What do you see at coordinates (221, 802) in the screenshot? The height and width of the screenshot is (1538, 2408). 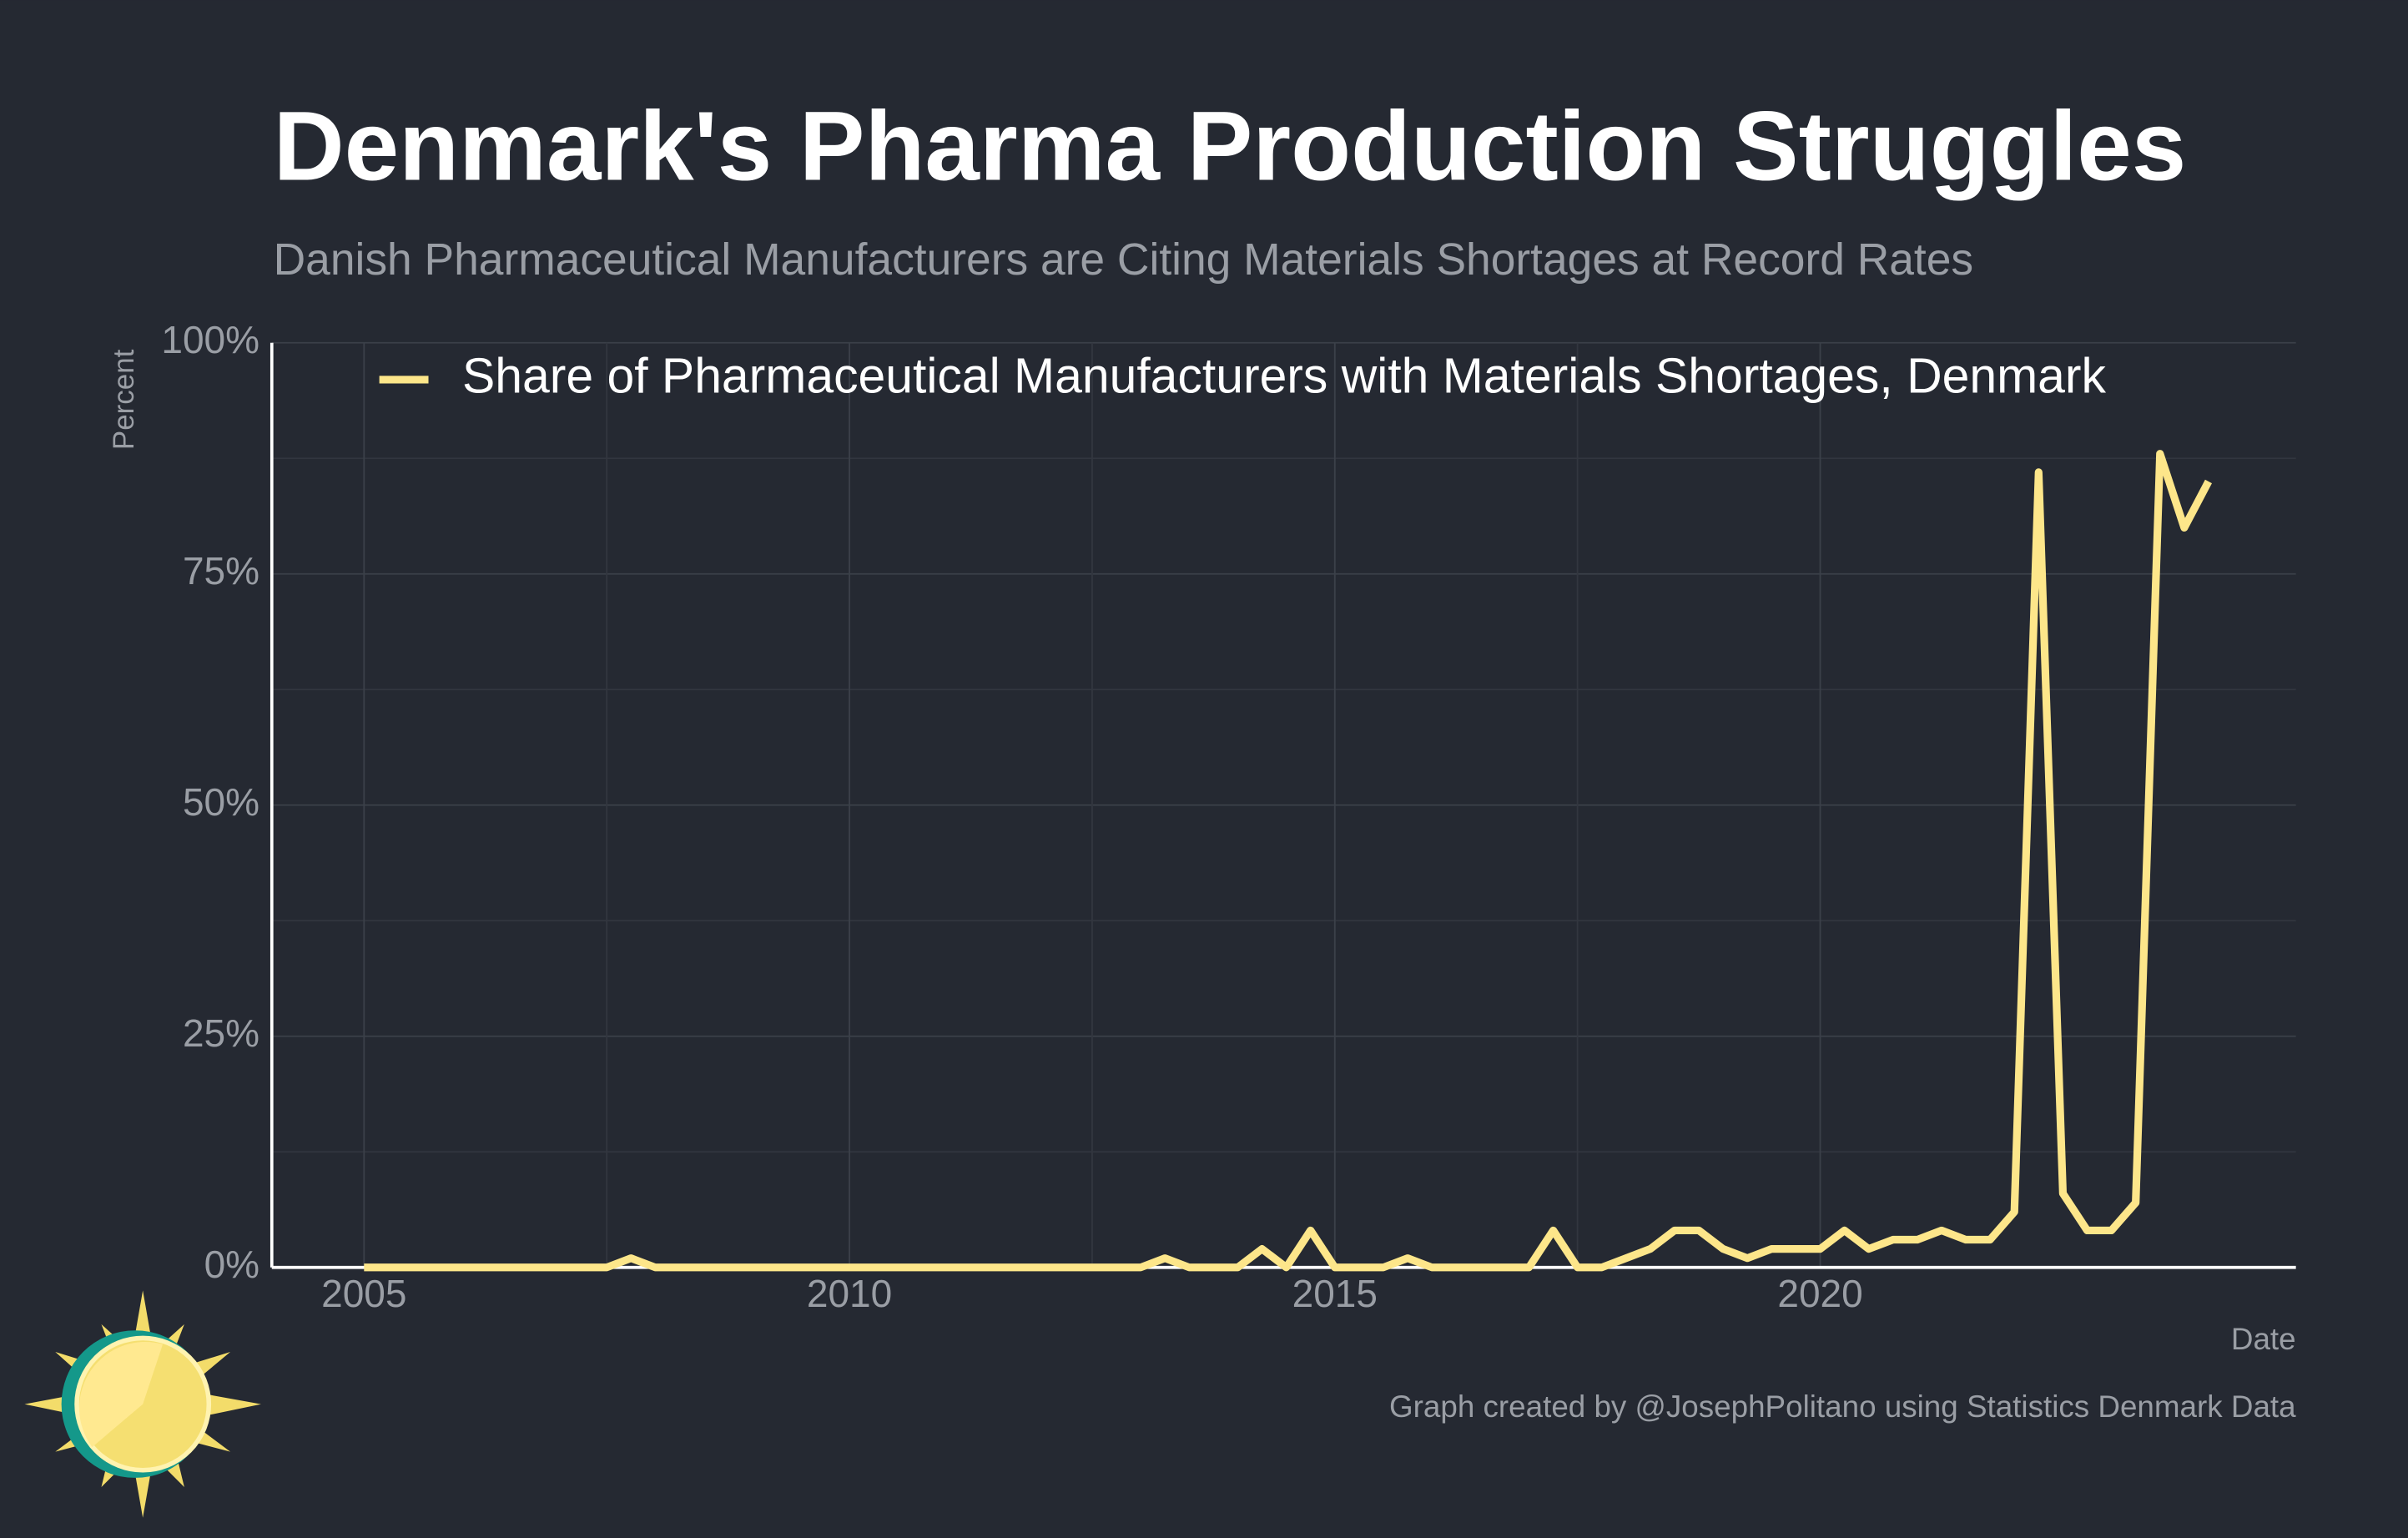 I see `y-tick-label: 50%` at bounding box center [221, 802].